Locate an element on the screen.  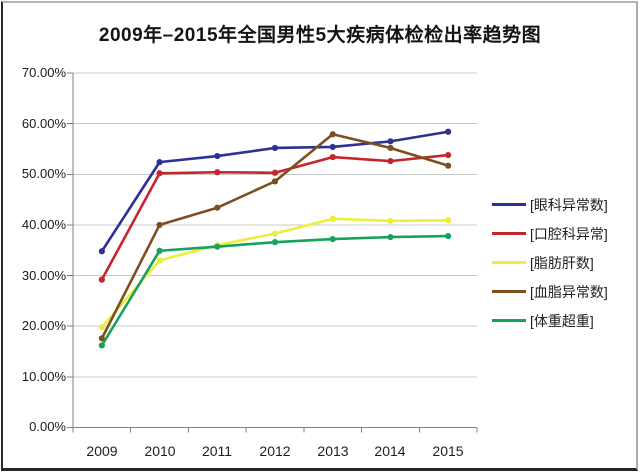
legend-item: [脂肪肝数] is located at coordinates (565, 262).